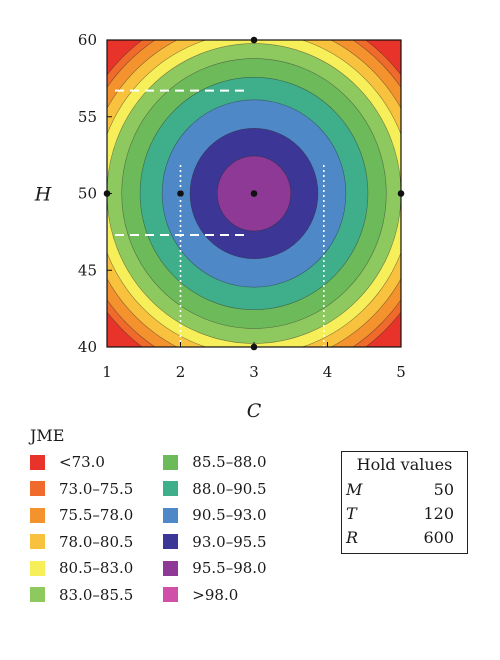 This screenshot has width=500, height=660. What do you see at coordinates (404, 537) in the screenshot?
I see `hold-value-row: R 600` at bounding box center [404, 537].